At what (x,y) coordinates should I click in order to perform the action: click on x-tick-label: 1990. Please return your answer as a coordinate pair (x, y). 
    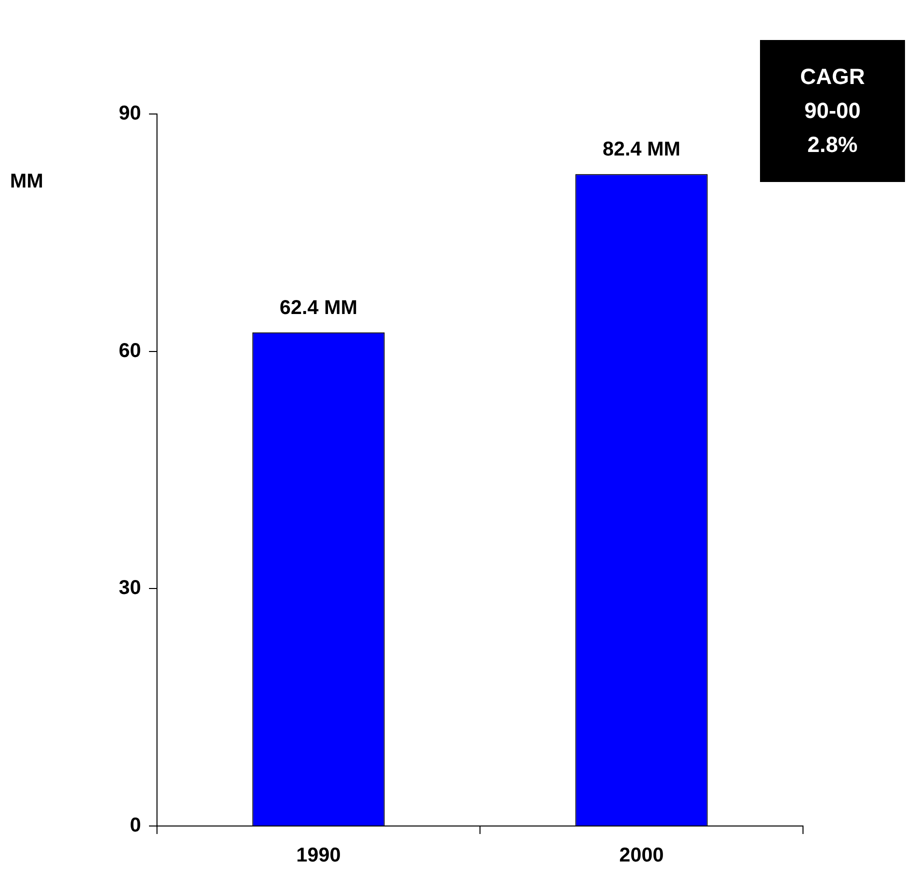
    Looking at the image, I should click on (318, 855).